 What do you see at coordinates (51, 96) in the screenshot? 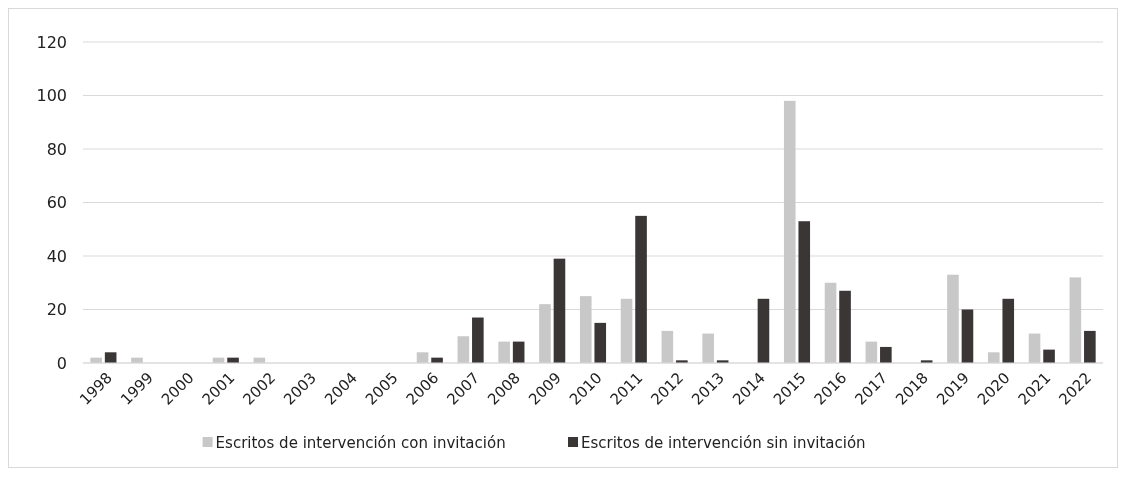
I see `y-tick-label: 100` at bounding box center [51, 96].